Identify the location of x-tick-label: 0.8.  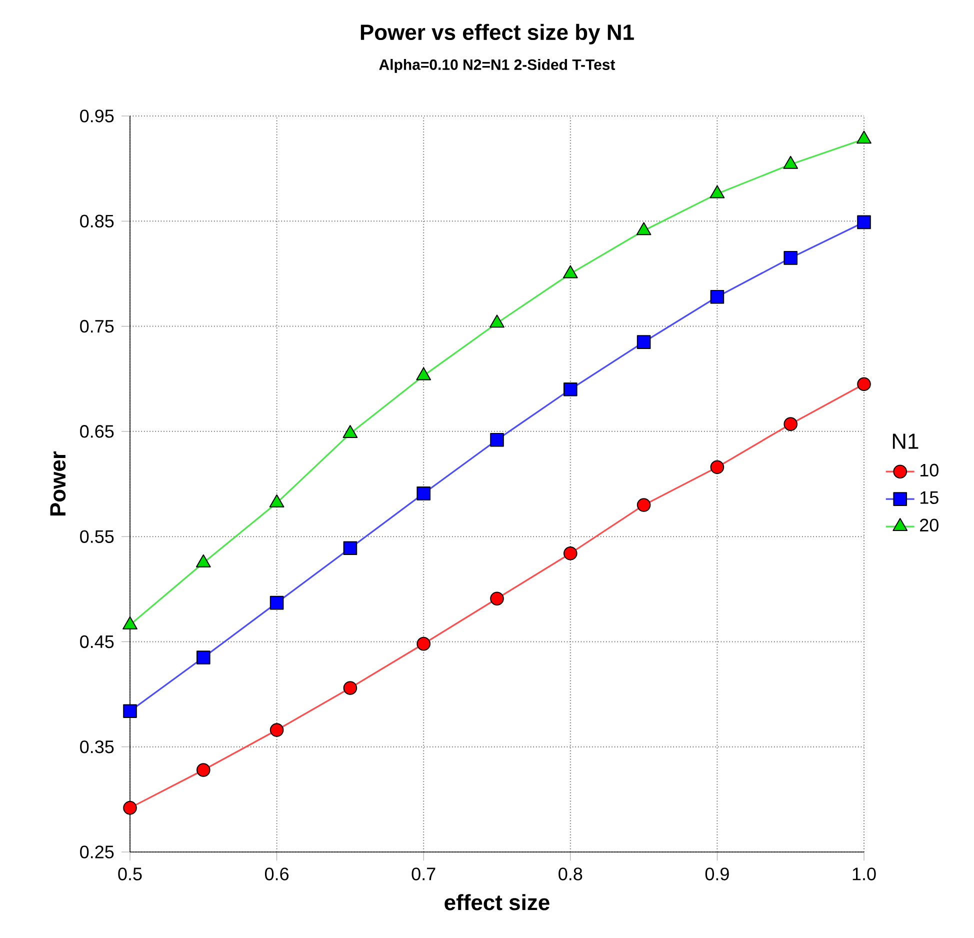
(570, 874).